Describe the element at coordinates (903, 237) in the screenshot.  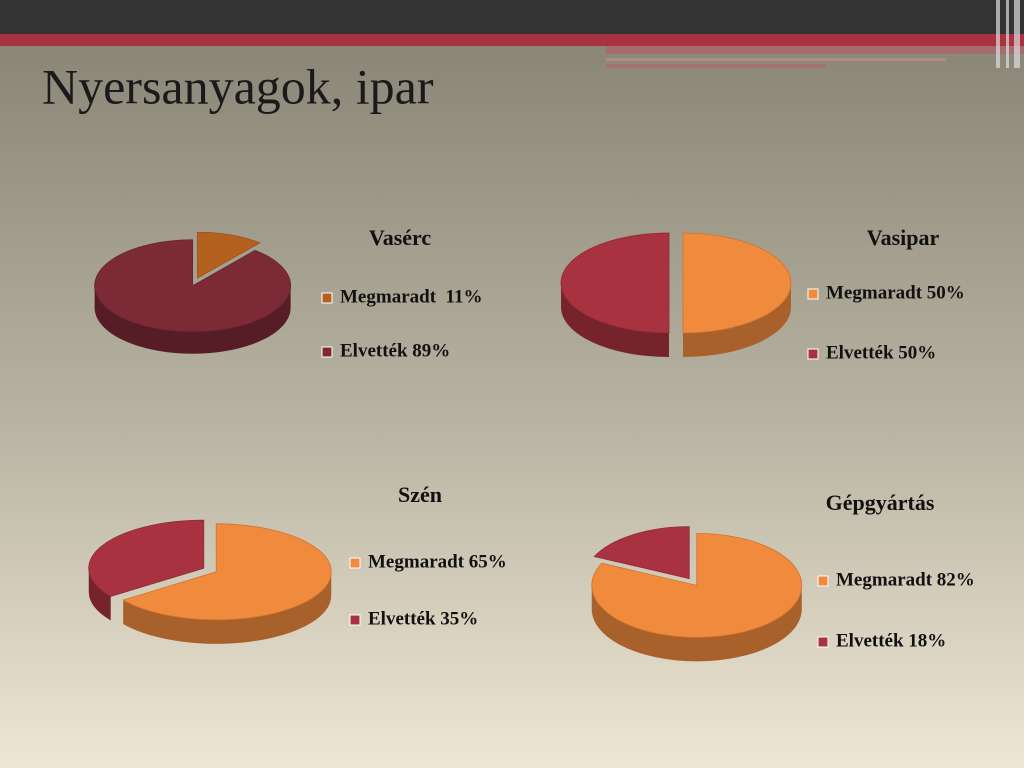
I see `chart-title: Vasipar` at that location.